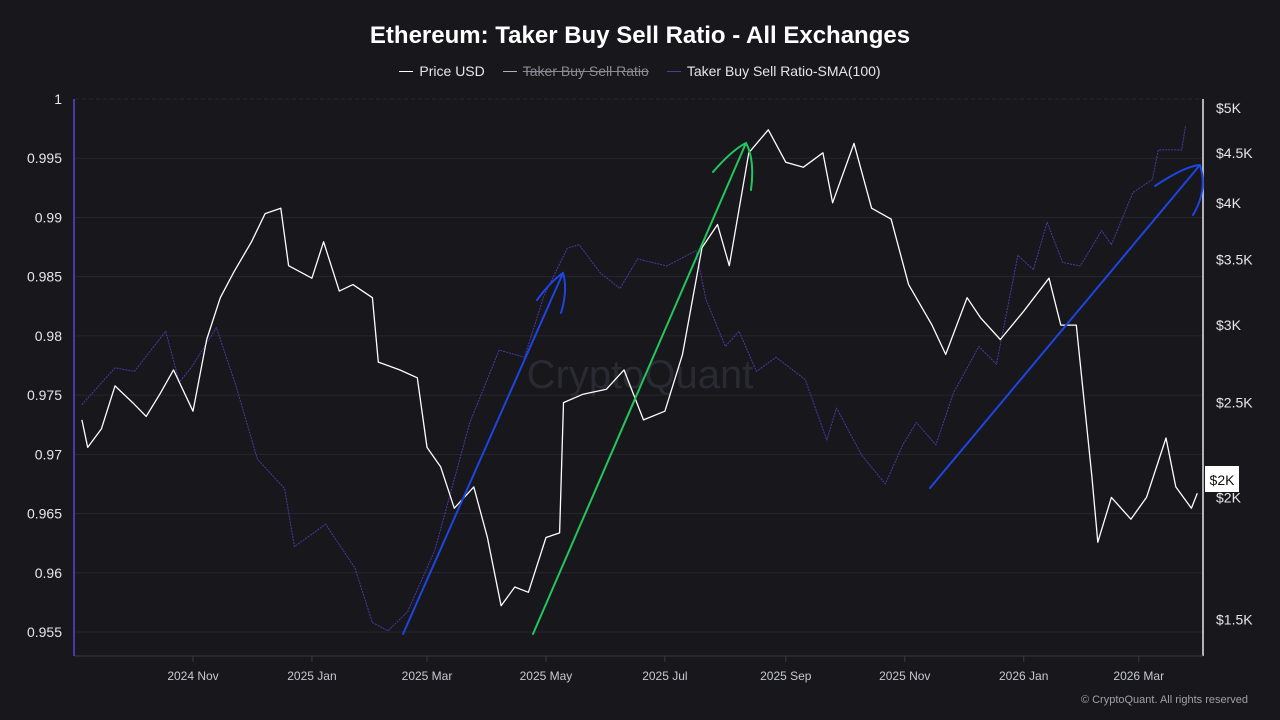  What do you see at coordinates (664, 676) in the screenshot?
I see `x-tick-label: 2025 Jul` at bounding box center [664, 676].